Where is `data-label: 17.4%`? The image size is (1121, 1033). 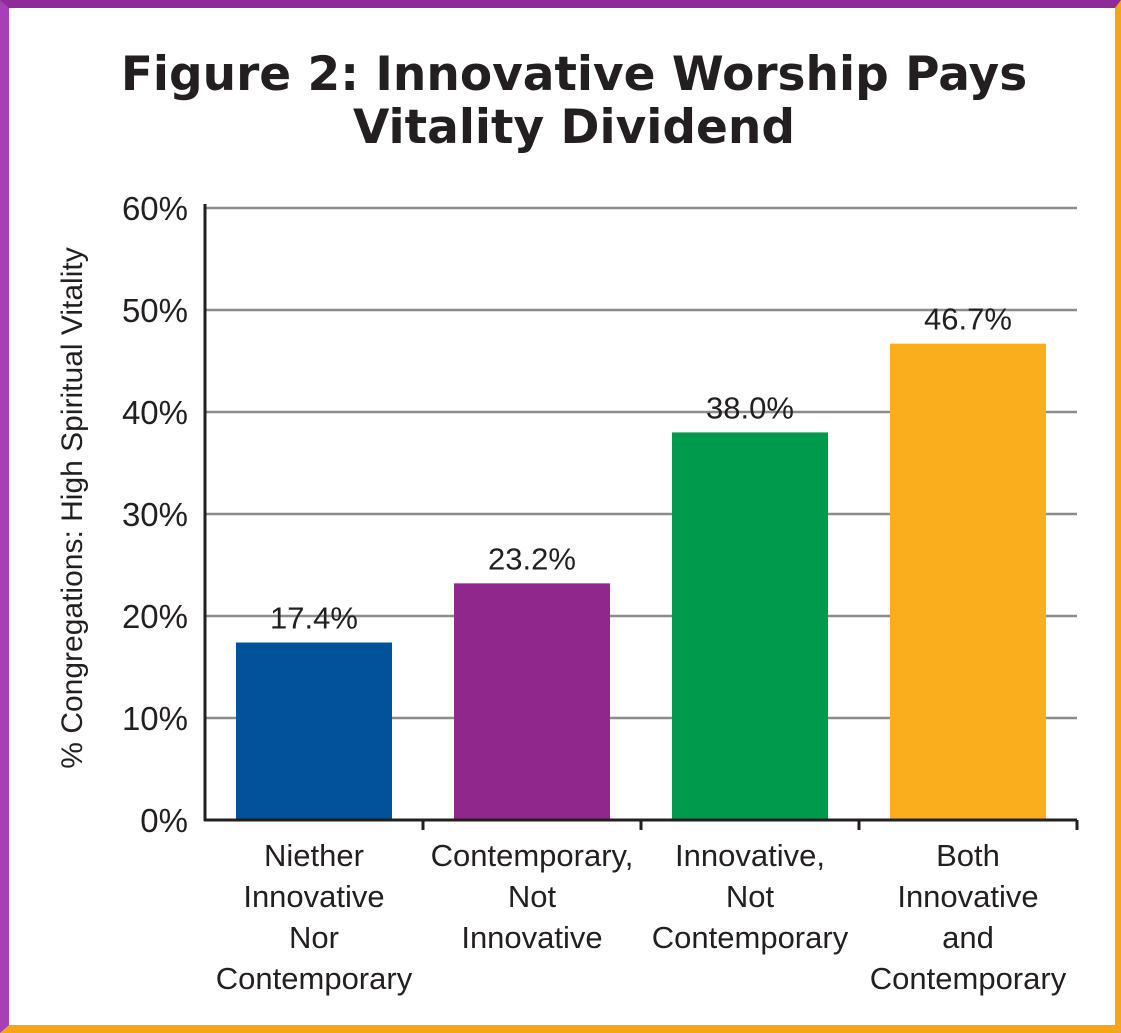 data-label: 17.4% is located at coordinates (314, 618).